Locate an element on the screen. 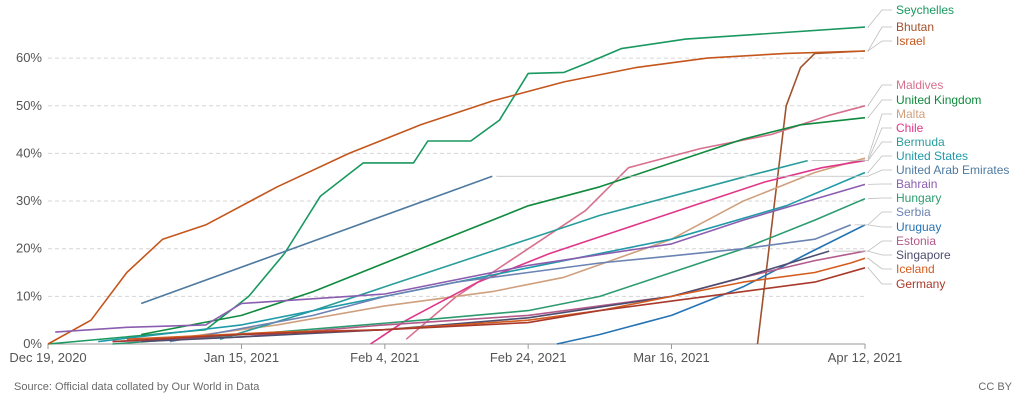 The width and height of the screenshot is (1024, 402). x-tick-label: Dec 19, 2020 is located at coordinates (47, 357).